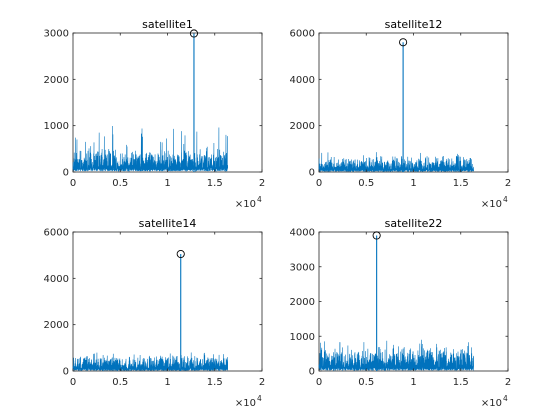  I want to click on chart-title: satellite12, so click(414, 24).